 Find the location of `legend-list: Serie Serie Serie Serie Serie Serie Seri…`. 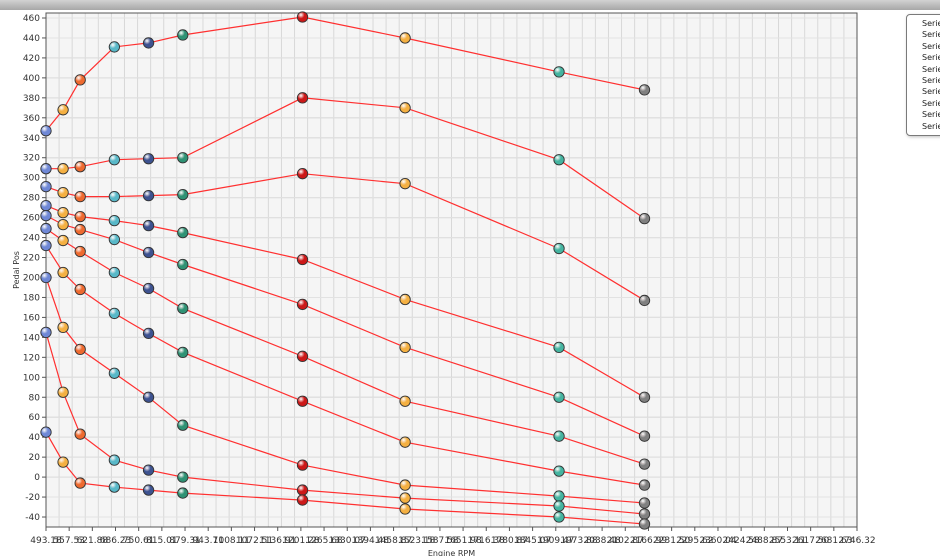

legend-list: Serie Serie Serie Serie Serie Serie Seri… is located at coordinates (923, 73).